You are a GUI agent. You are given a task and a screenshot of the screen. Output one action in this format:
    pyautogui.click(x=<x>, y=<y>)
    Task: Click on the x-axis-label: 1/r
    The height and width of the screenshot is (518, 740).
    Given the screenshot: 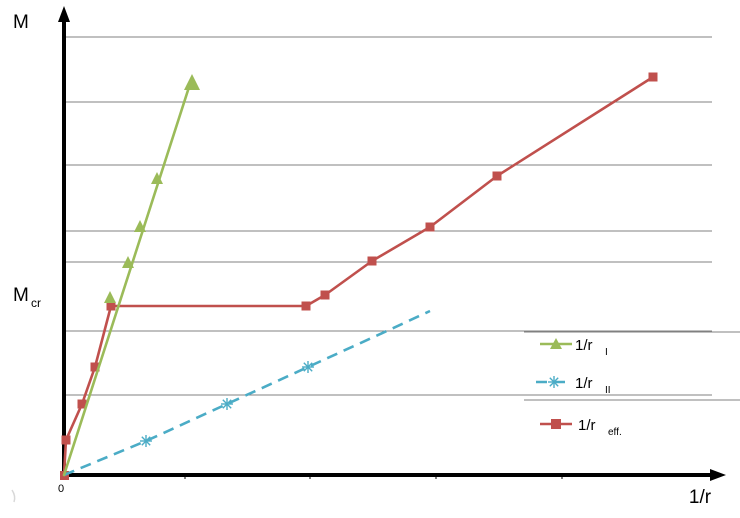 What is the action you would take?
    pyautogui.click(x=700, y=497)
    